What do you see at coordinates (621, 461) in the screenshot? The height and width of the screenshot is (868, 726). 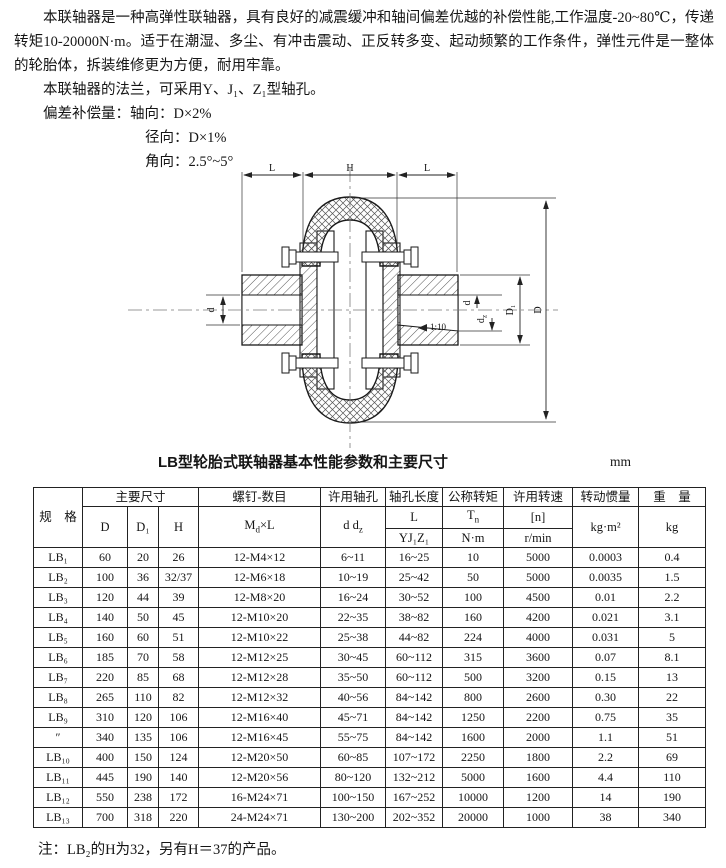 I see `table-unit-label: mm` at bounding box center [621, 461].